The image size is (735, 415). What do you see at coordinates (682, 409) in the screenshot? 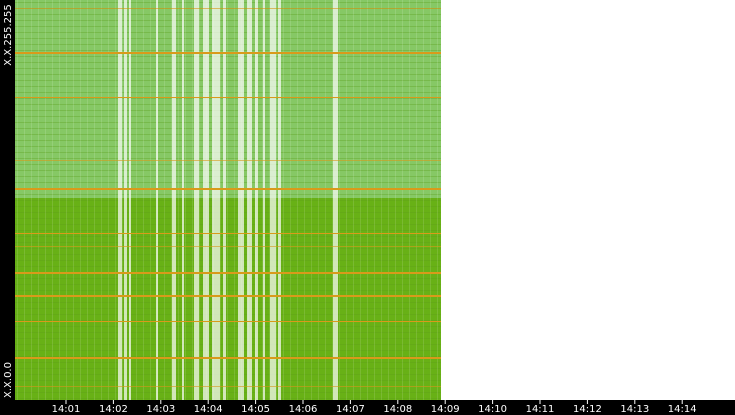
I see `x-tick-label: 14:14` at bounding box center [682, 409].